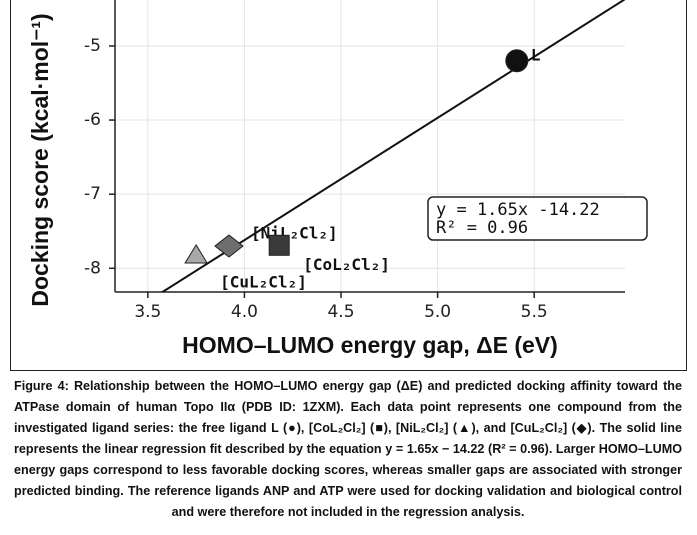 The width and height of the screenshot is (697, 535). I want to click on y-tick-label: -6, so click(92, 120).